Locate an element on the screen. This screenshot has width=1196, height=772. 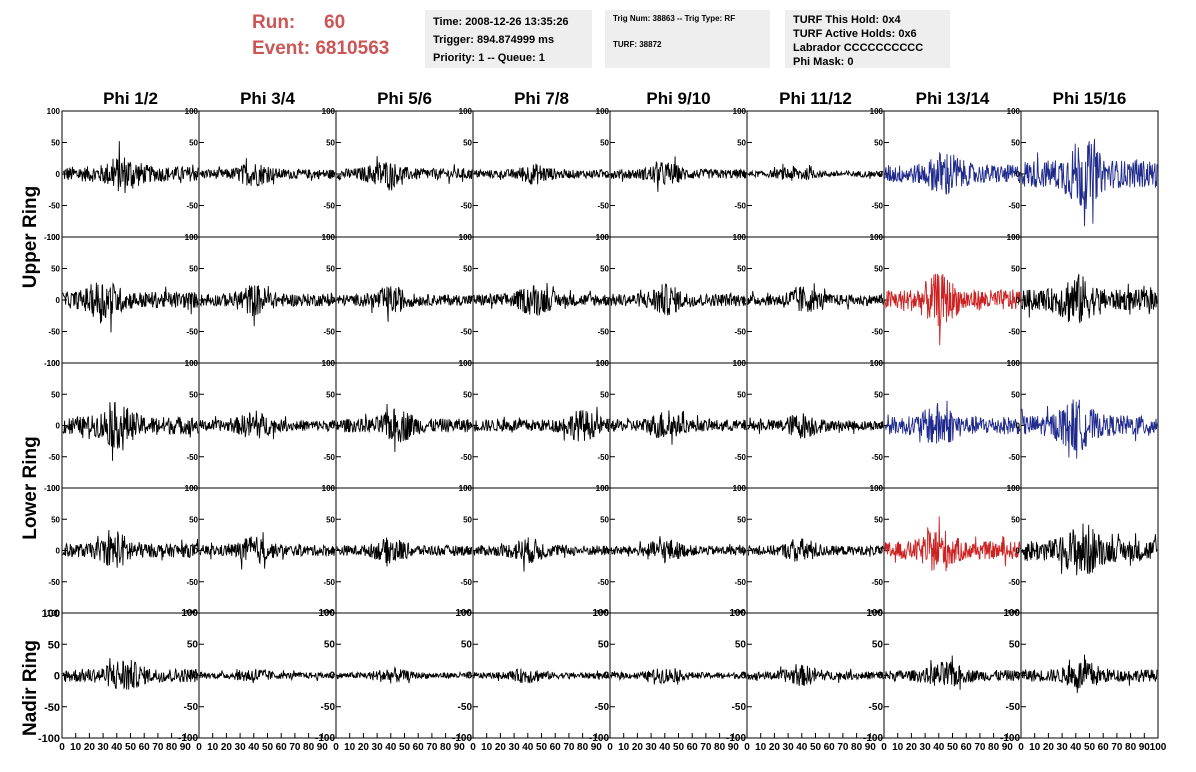
x-tick-label: 70 is located at coordinates (1117, 747).